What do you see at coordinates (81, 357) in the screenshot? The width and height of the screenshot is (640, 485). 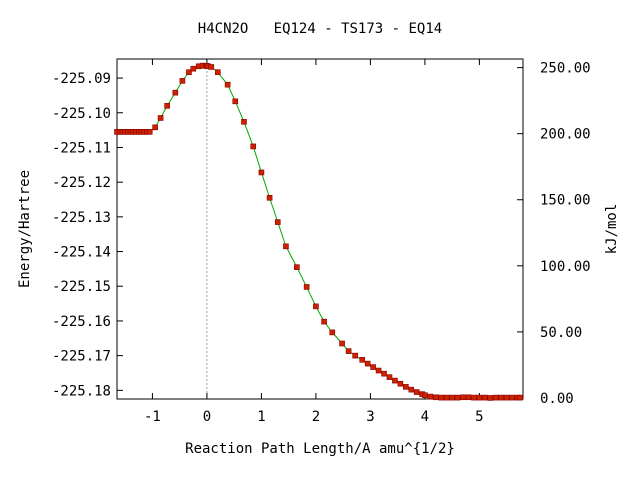 I see `y-tick-label: -225.17` at bounding box center [81, 357].